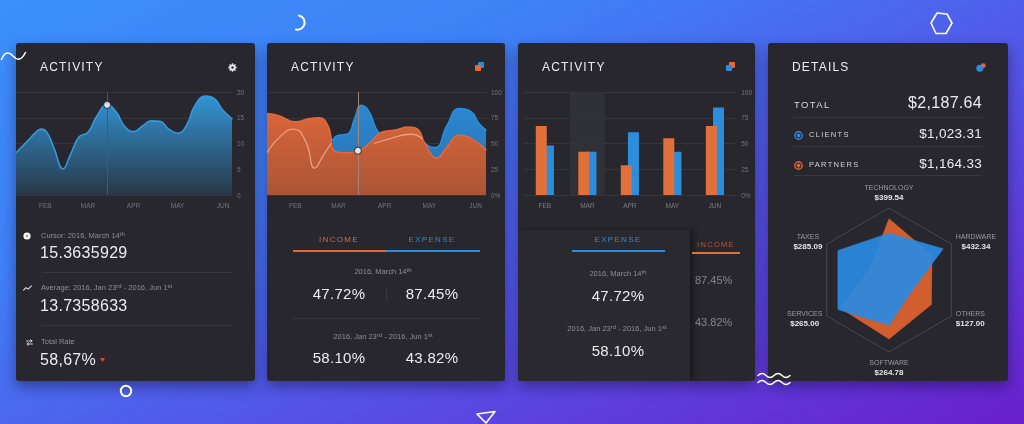  What do you see at coordinates (84, 252) in the screenshot?
I see `text: 15.3635929` at bounding box center [84, 252].